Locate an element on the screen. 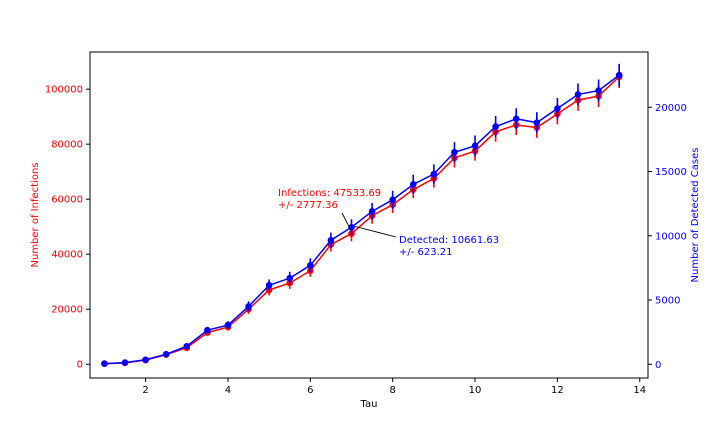 The width and height of the screenshot is (720, 432). y-right-tick-label: 20000 is located at coordinates (671, 108).